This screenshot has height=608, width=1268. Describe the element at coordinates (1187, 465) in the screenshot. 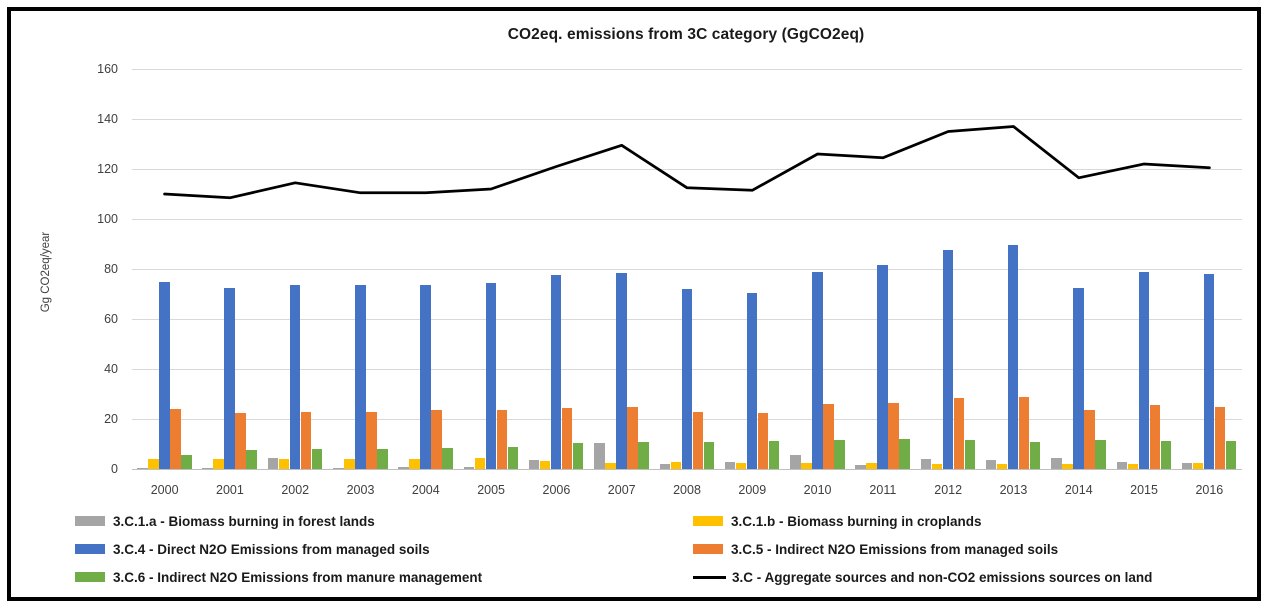

I see `bar-series-1-year-2016` at that location.